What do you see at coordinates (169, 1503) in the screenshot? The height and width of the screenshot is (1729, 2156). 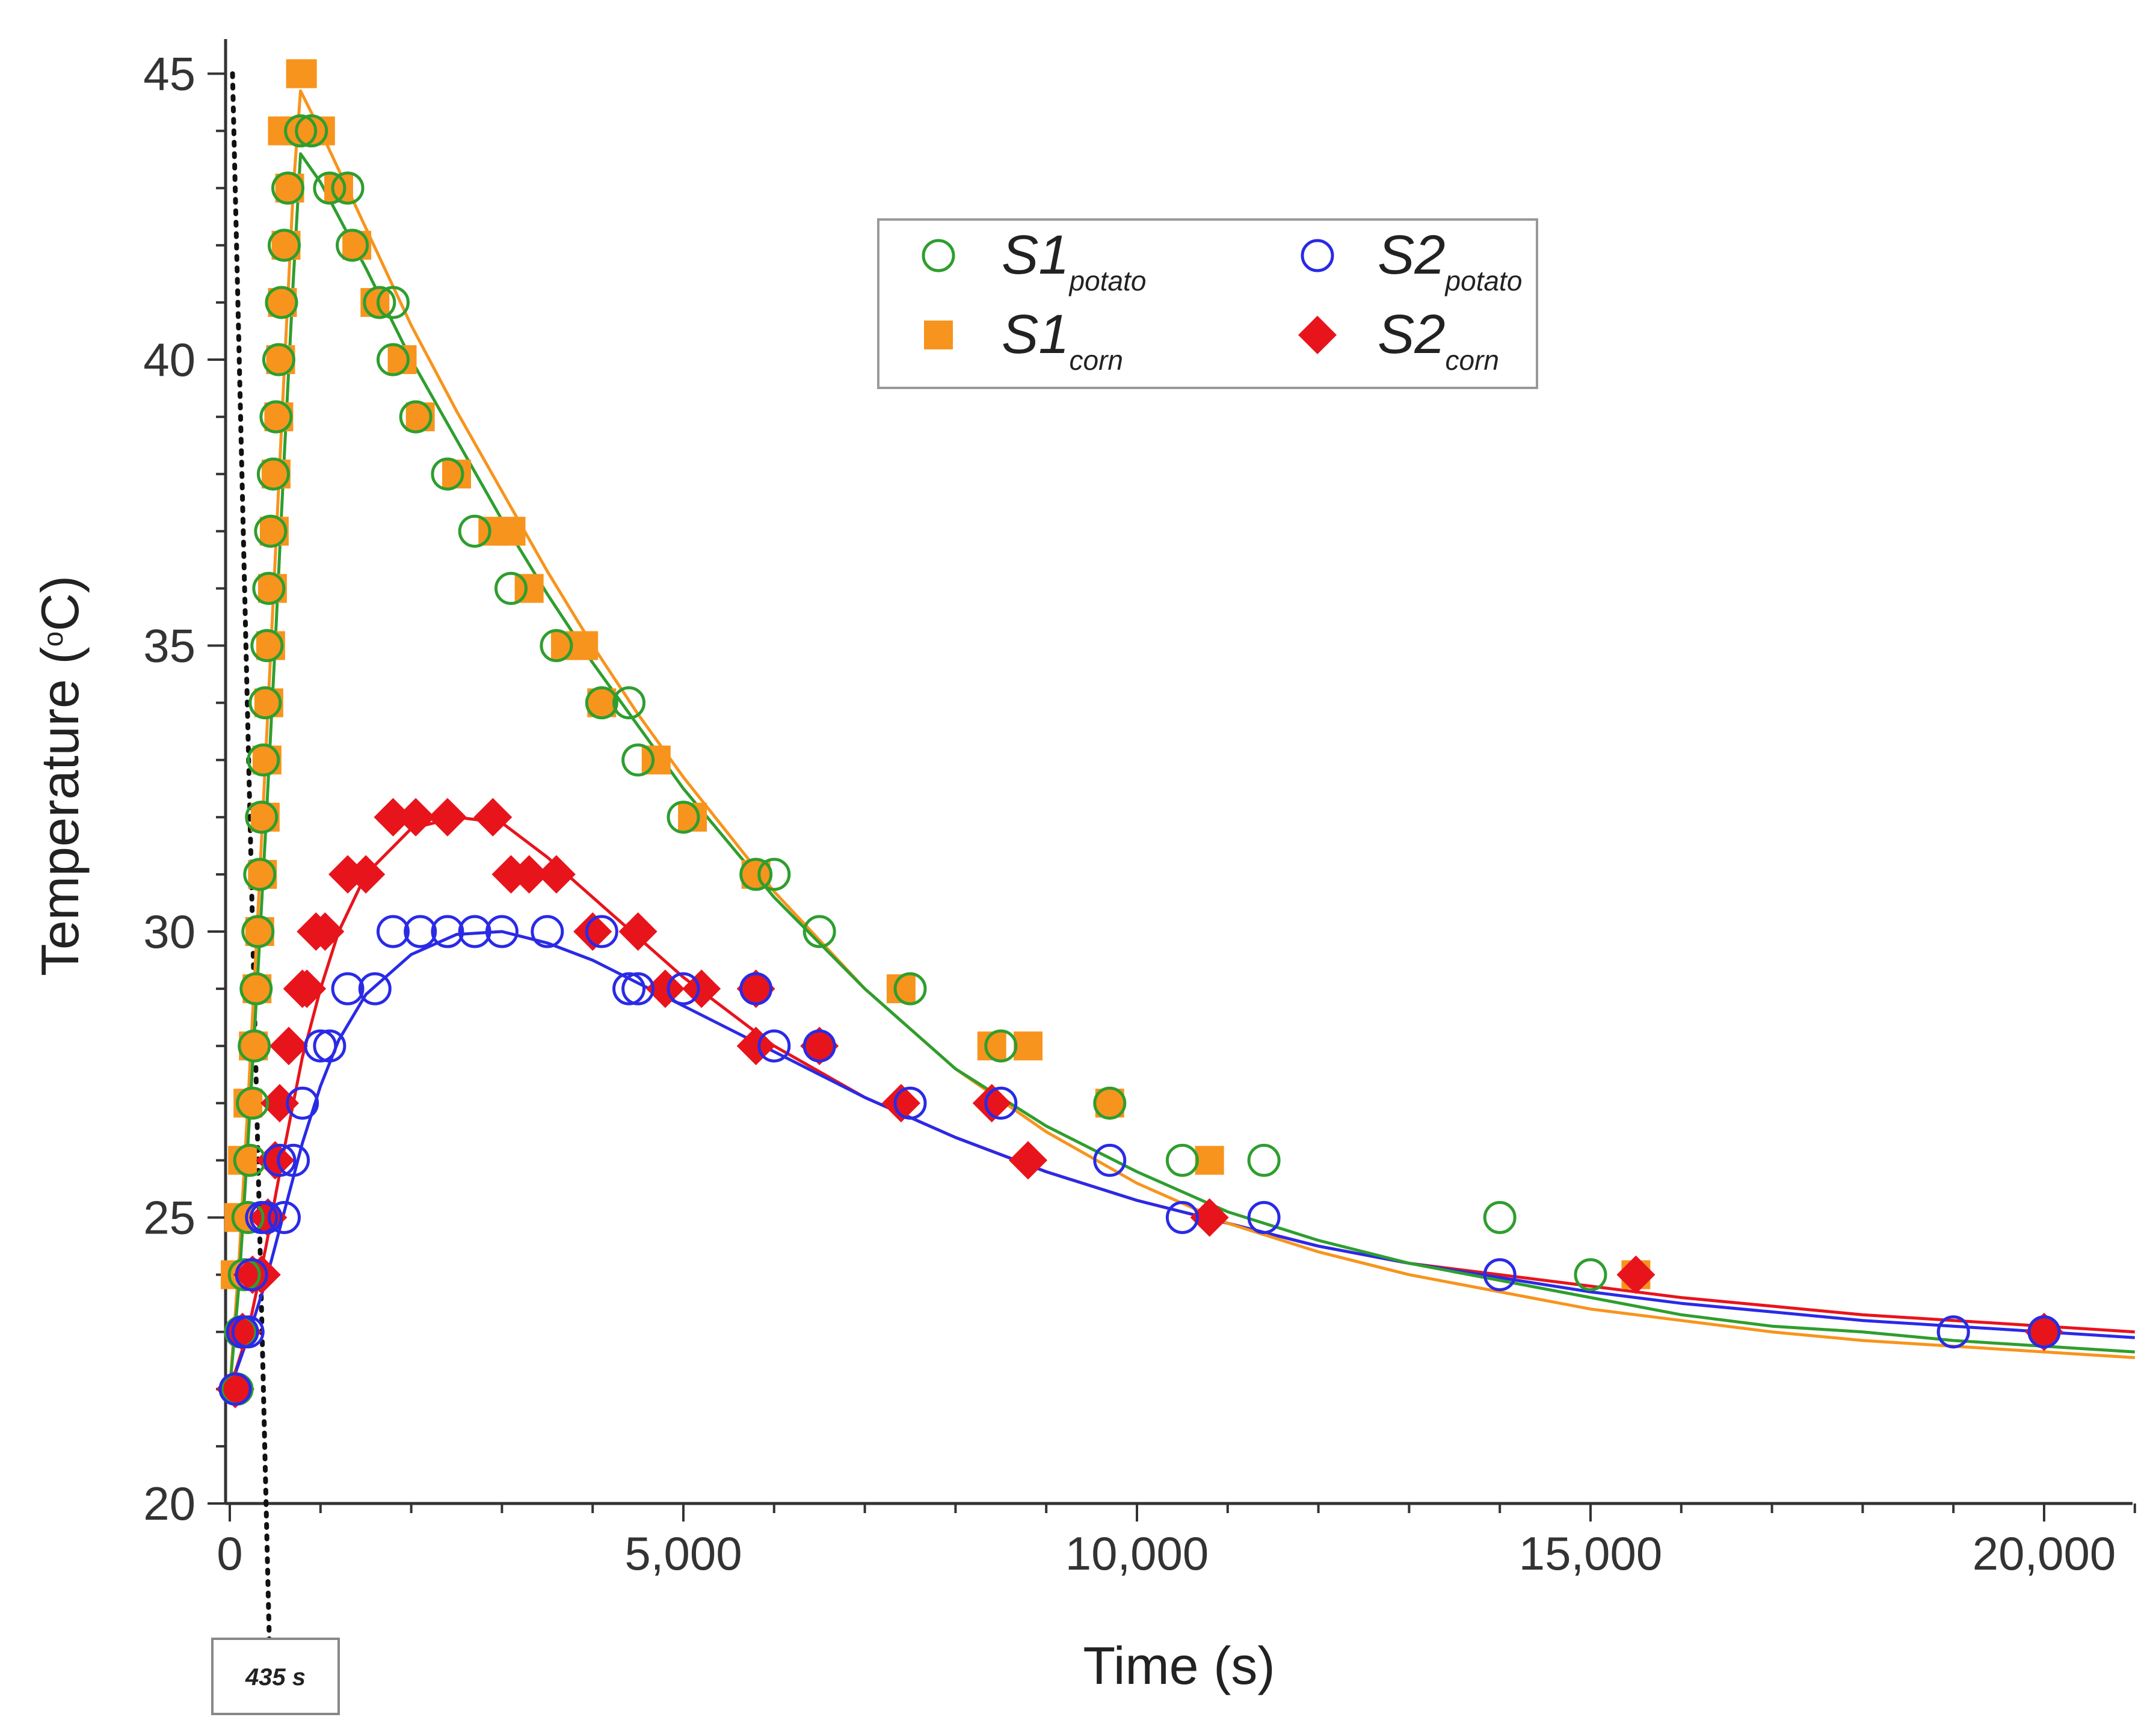 I see `y-tick-label: 20` at bounding box center [169, 1503].